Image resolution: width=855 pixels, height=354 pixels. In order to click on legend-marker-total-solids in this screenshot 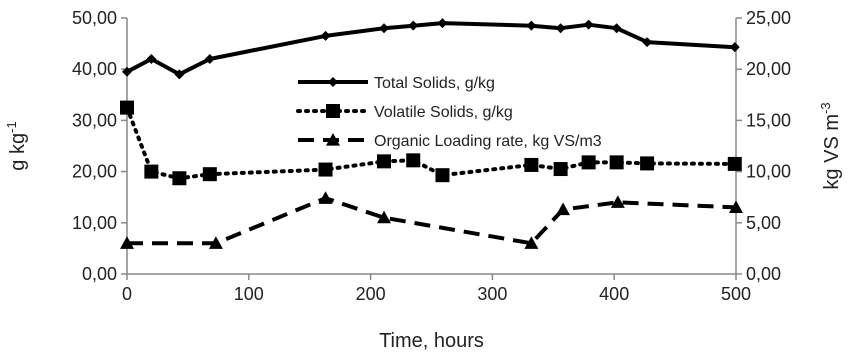, I will do `click(333, 82)`.